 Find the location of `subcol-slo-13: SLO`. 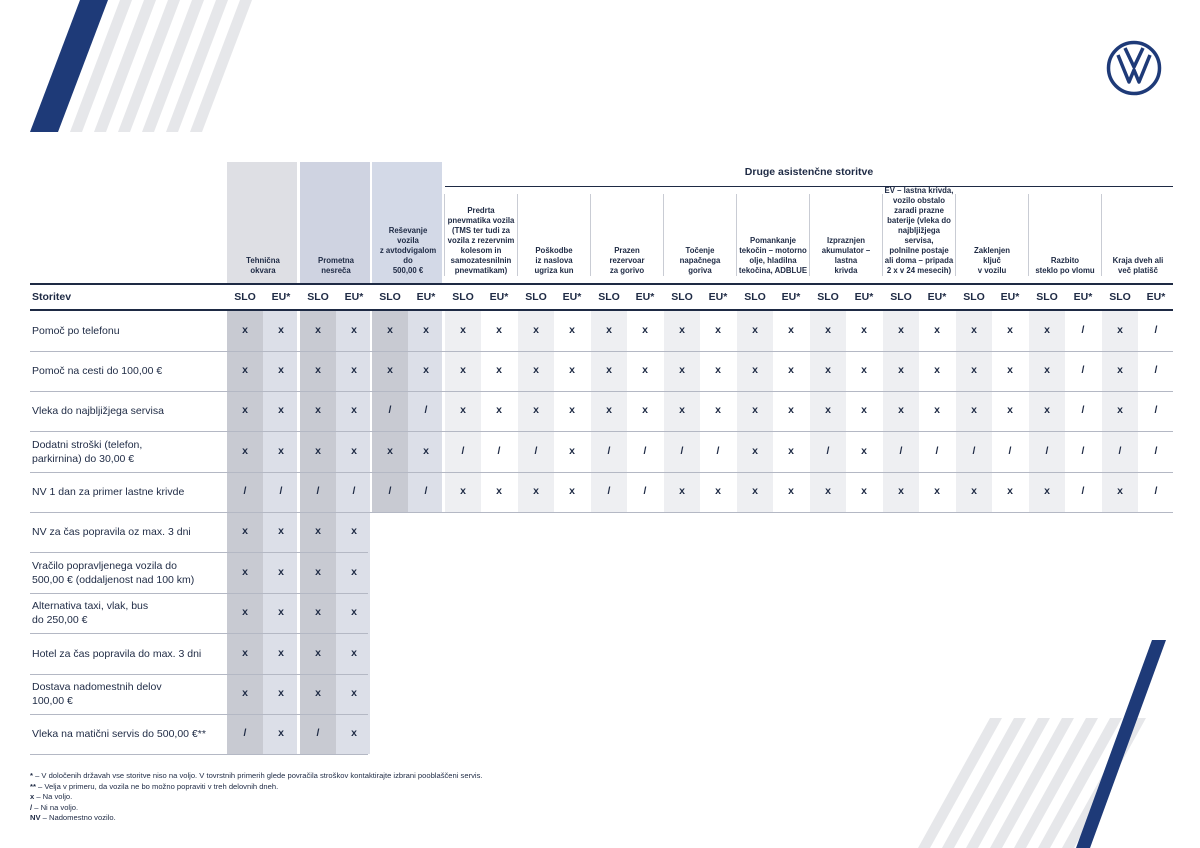

subcol-slo-13: SLO is located at coordinates (1120, 297).